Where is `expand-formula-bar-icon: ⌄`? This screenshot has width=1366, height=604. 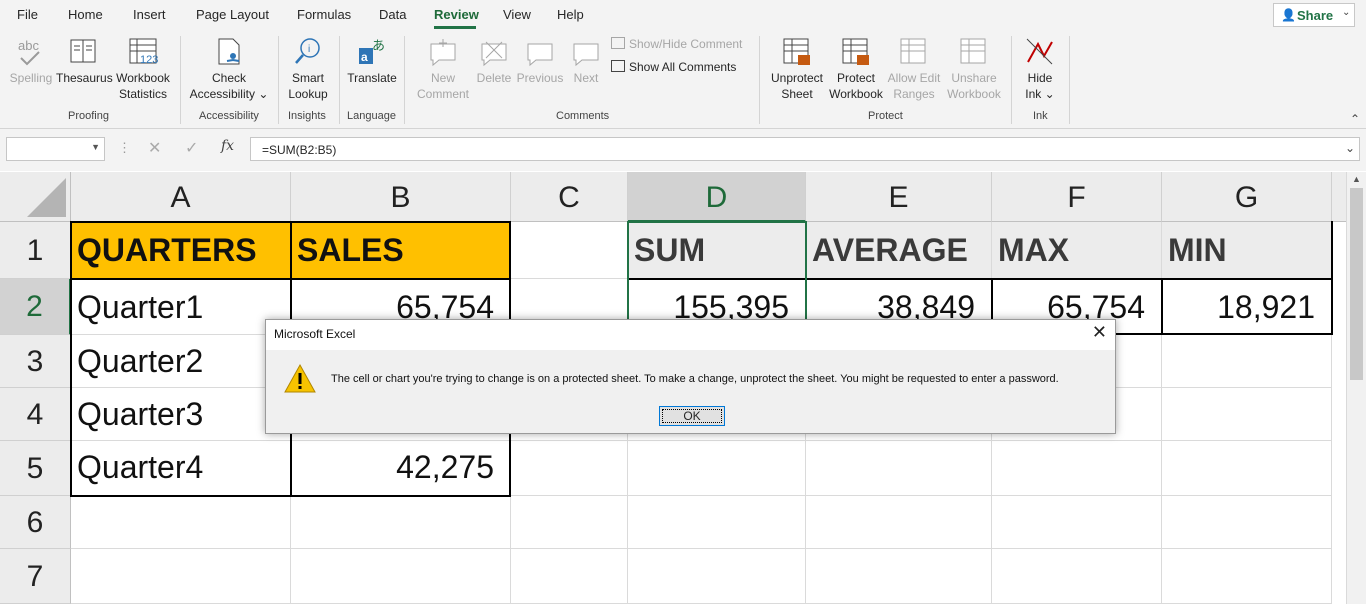
expand-formula-bar-icon: ⌄ is located at coordinates (1349, 148).